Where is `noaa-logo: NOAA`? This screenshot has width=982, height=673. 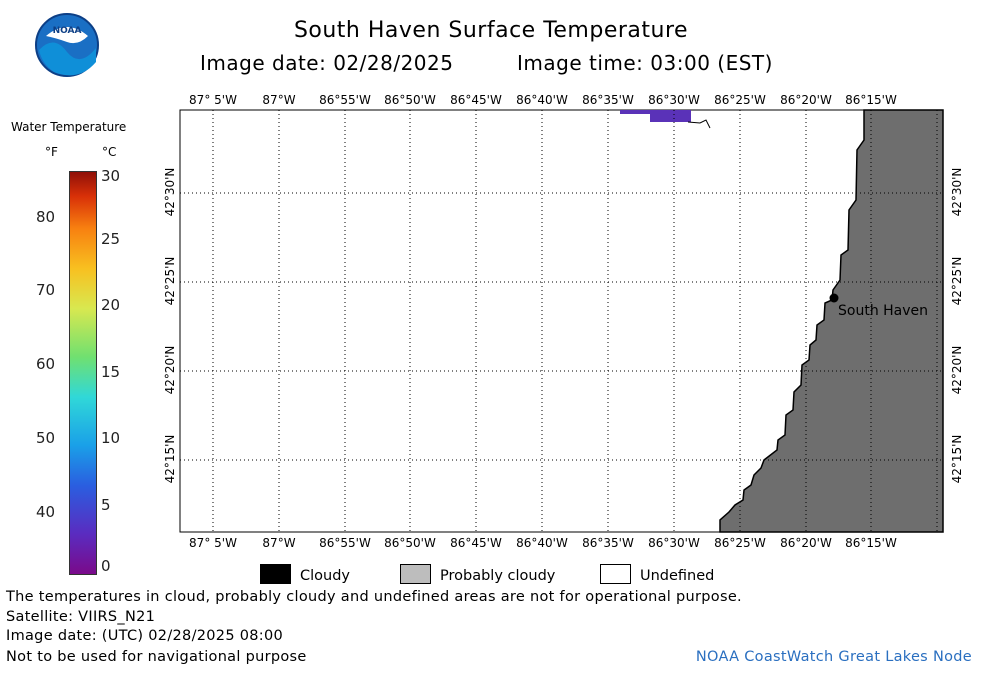 noaa-logo: NOAA is located at coordinates (67, 45).